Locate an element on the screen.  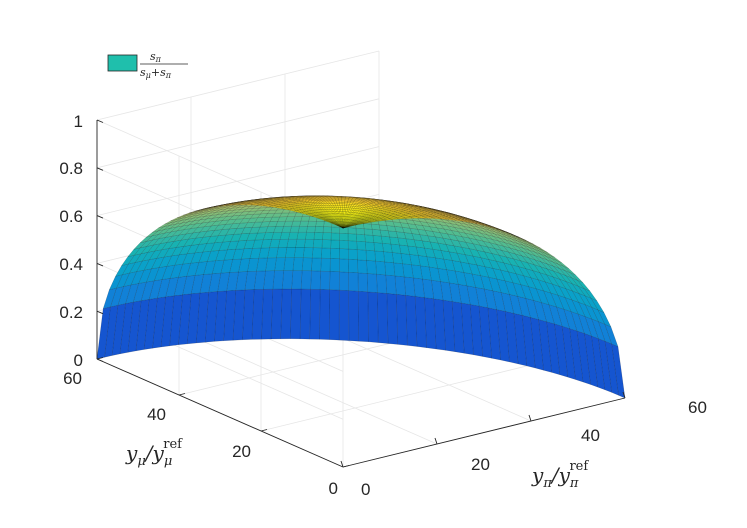
x-axis-label: yπ/yπref is located at coordinates (560, 475).